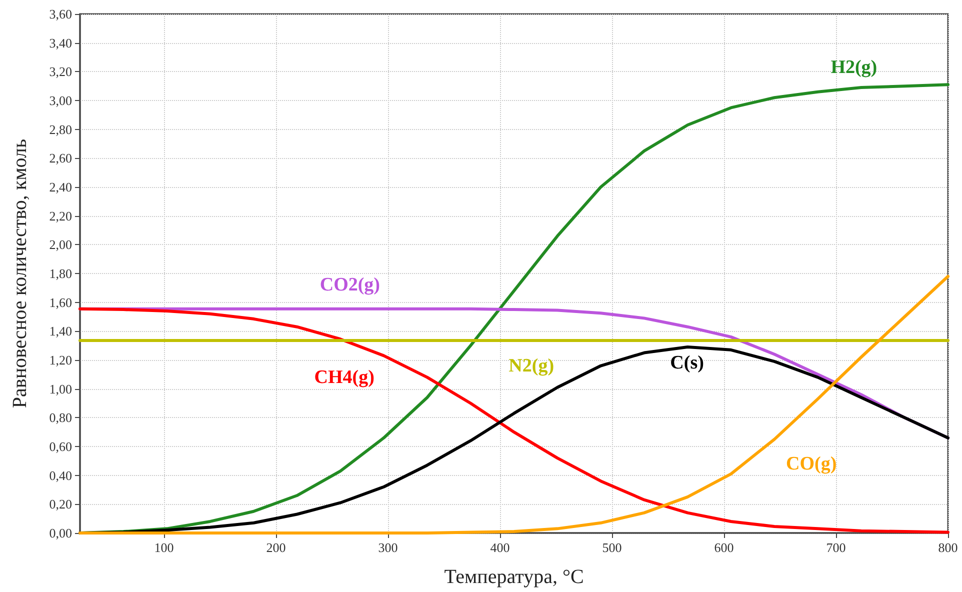  What do you see at coordinates (60, 42) in the screenshot?
I see `y-tick-label: 3,40` at bounding box center [60, 42].